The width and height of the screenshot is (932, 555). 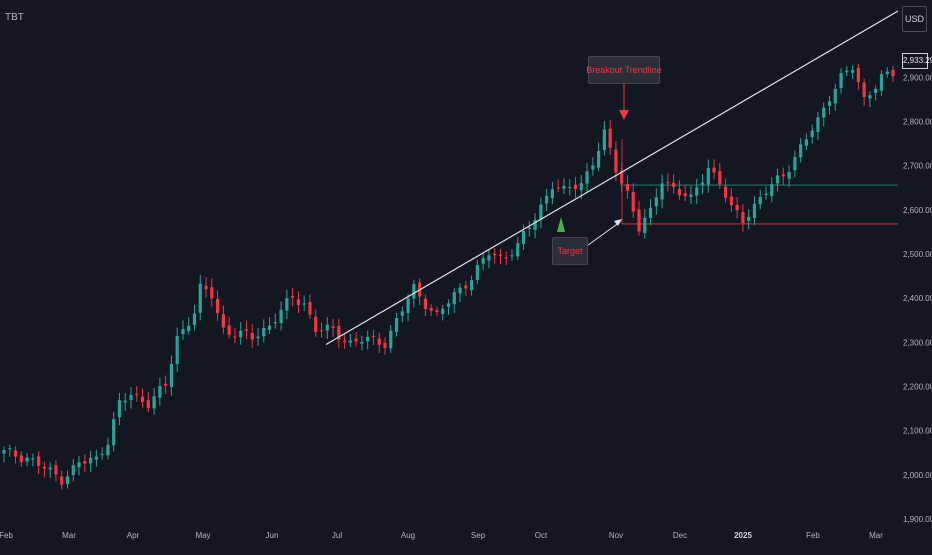 I want to click on breakout-arrow-head, so click(x=624, y=115).